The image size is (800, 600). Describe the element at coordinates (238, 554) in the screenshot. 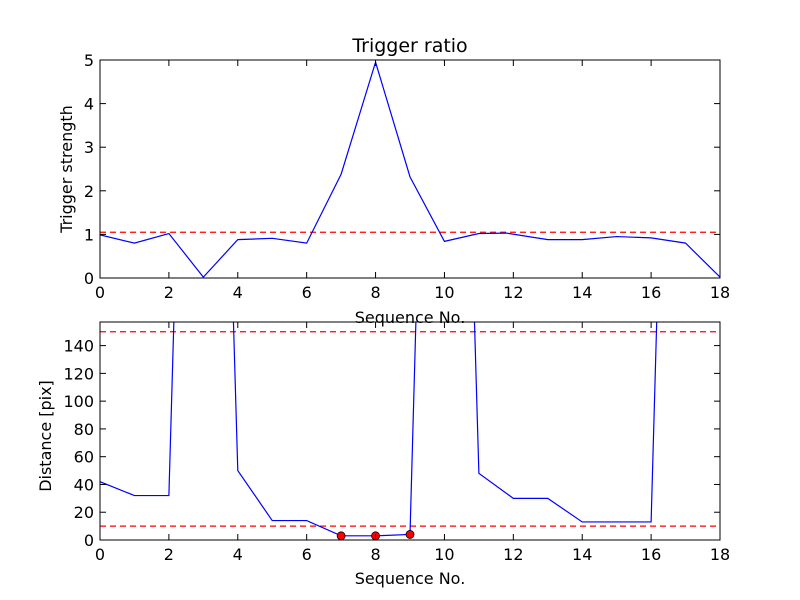

I see `bottom-x-tick-label: 4` at that location.